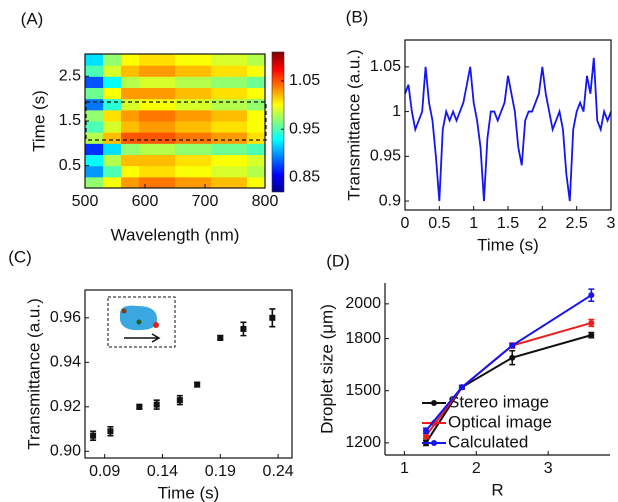 The image size is (618, 502). Describe the element at coordinates (142, 338) in the screenshot. I see `inset-arrow` at that location.